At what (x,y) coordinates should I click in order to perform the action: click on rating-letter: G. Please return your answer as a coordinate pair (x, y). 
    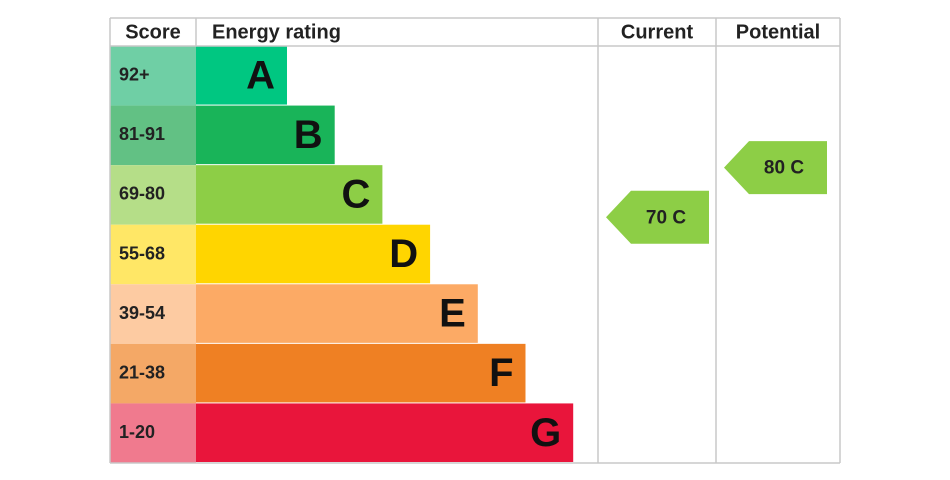
    Looking at the image, I should click on (545, 433).